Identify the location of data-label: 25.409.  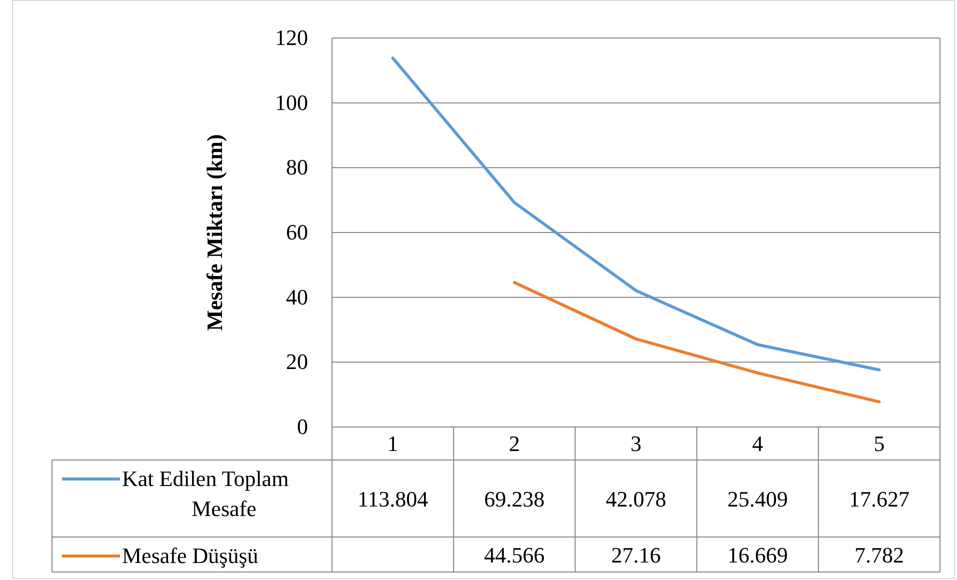
(757, 499).